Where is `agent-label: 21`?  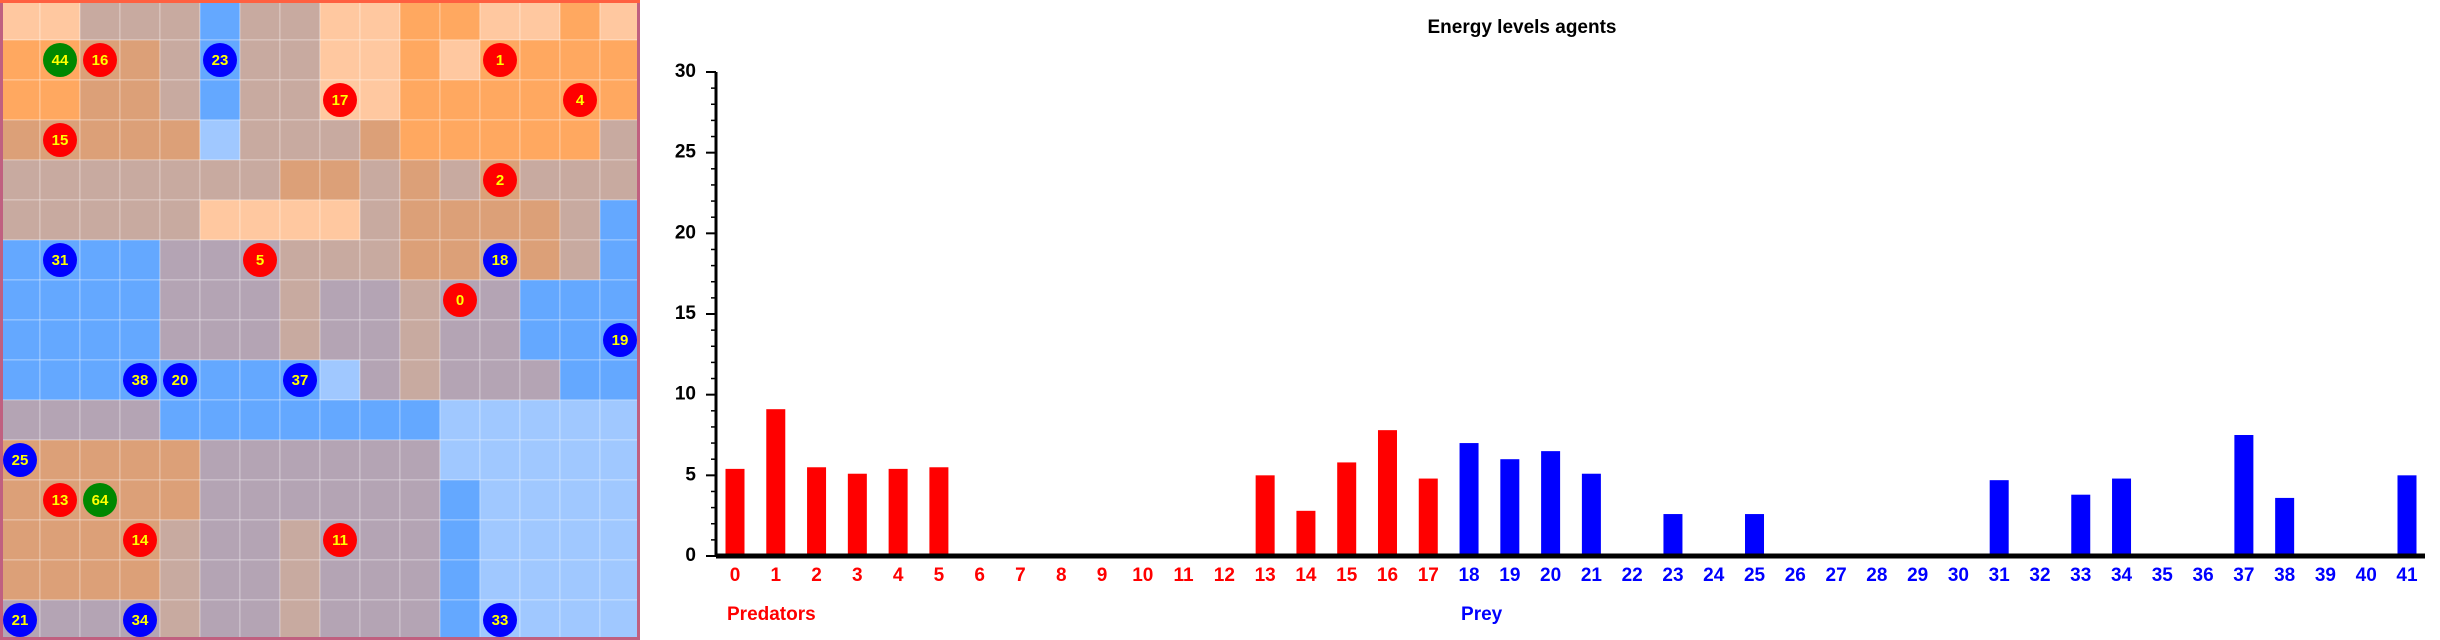 agent-label: 21 is located at coordinates (20, 620).